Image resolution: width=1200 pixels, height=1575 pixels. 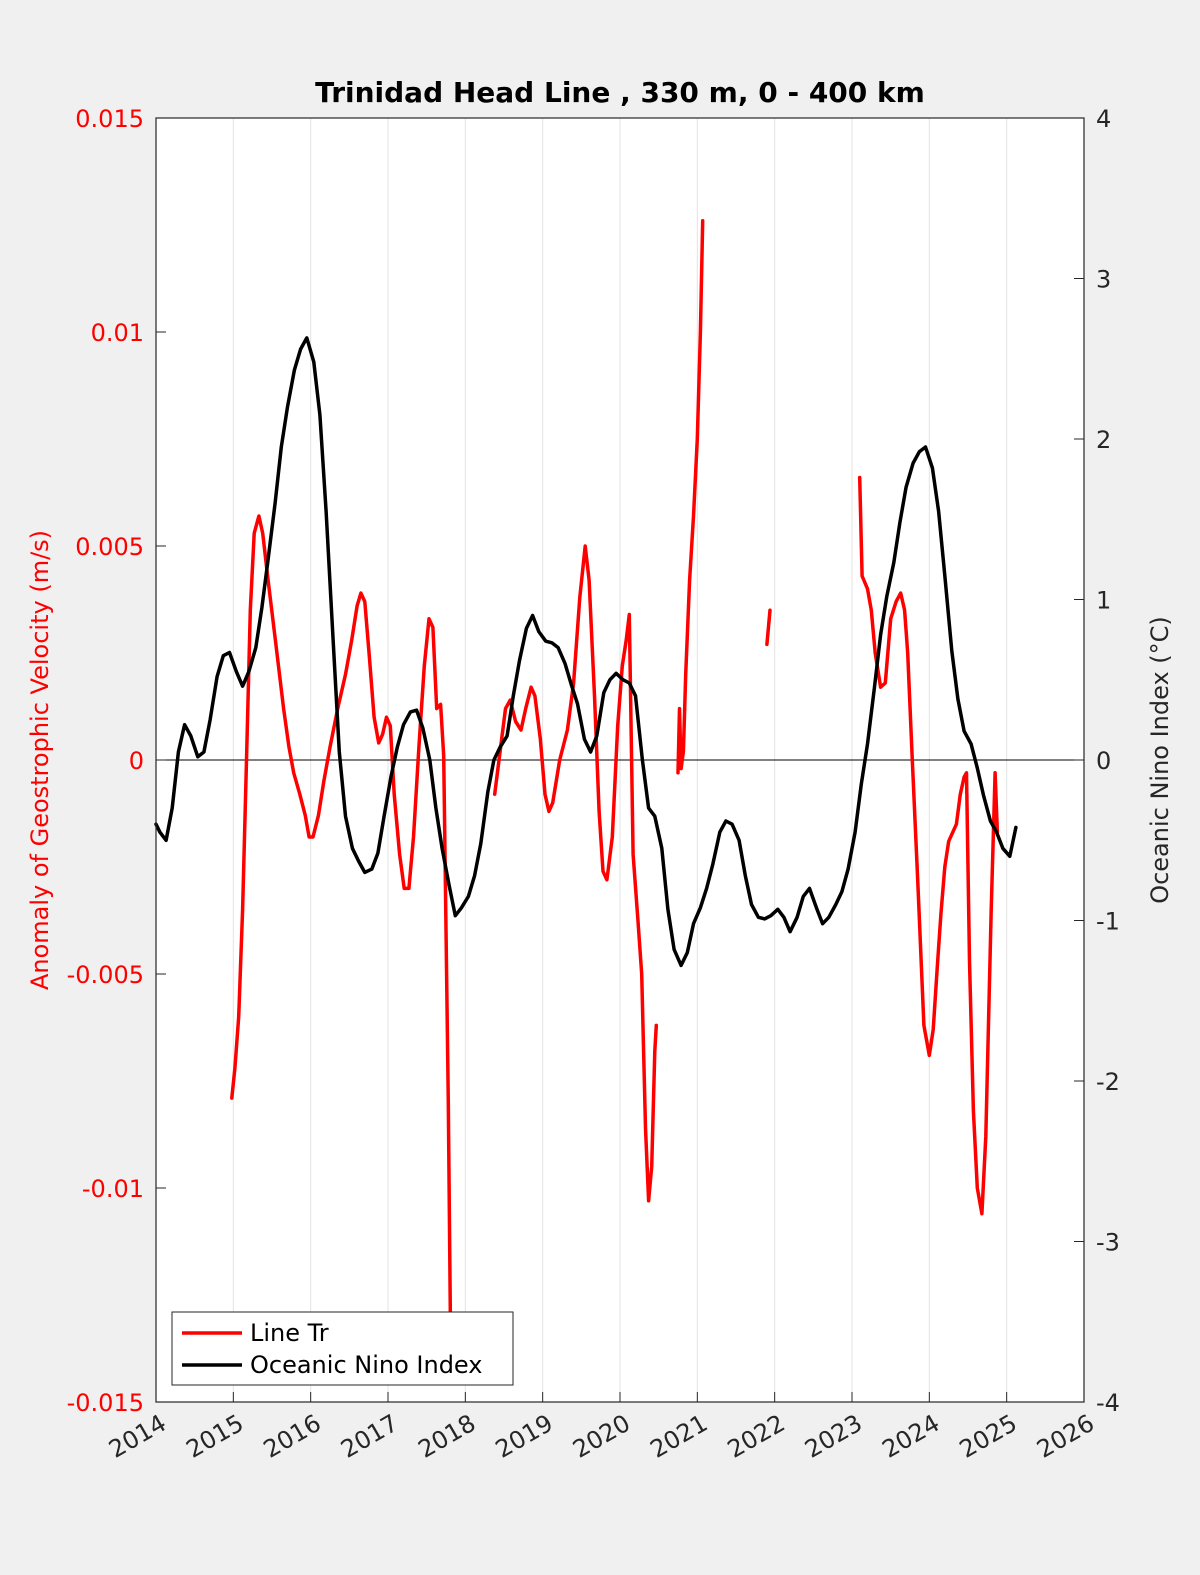 I want to click on y-left-tick-label: 0, so click(x=136, y=761).